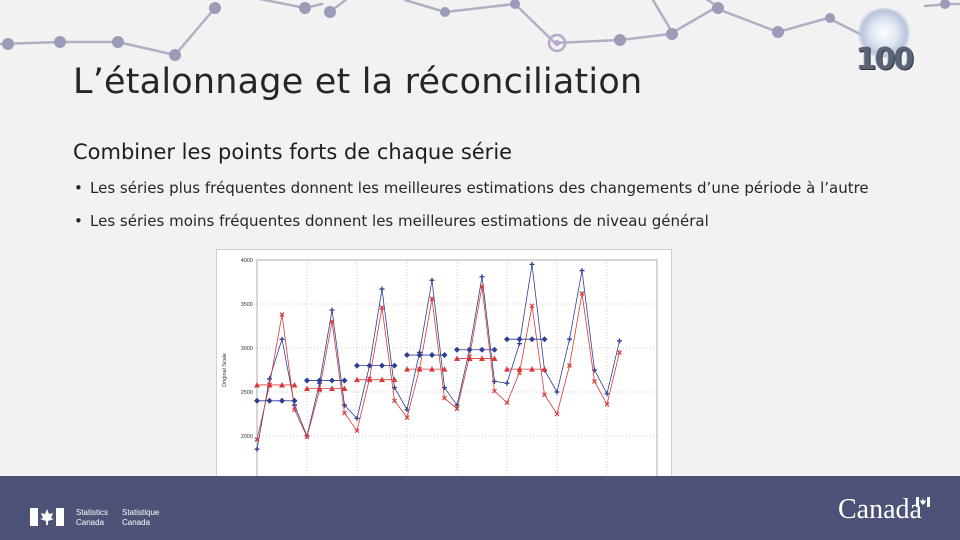 The image size is (960, 540). I want to click on anniversary-100-logo: 100, so click(883, 43).